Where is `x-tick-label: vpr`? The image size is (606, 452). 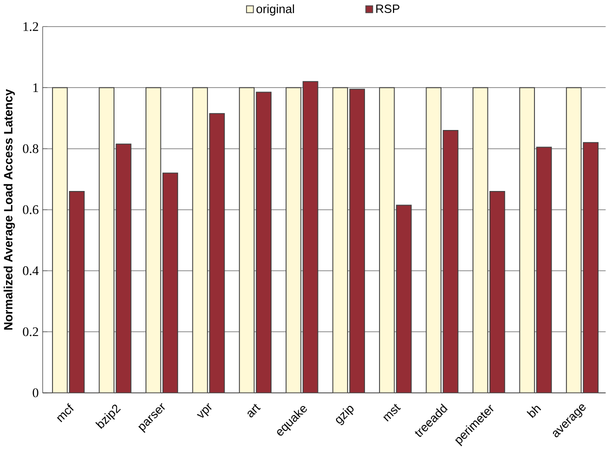 x-tick-label: vpr is located at coordinates (204, 410).